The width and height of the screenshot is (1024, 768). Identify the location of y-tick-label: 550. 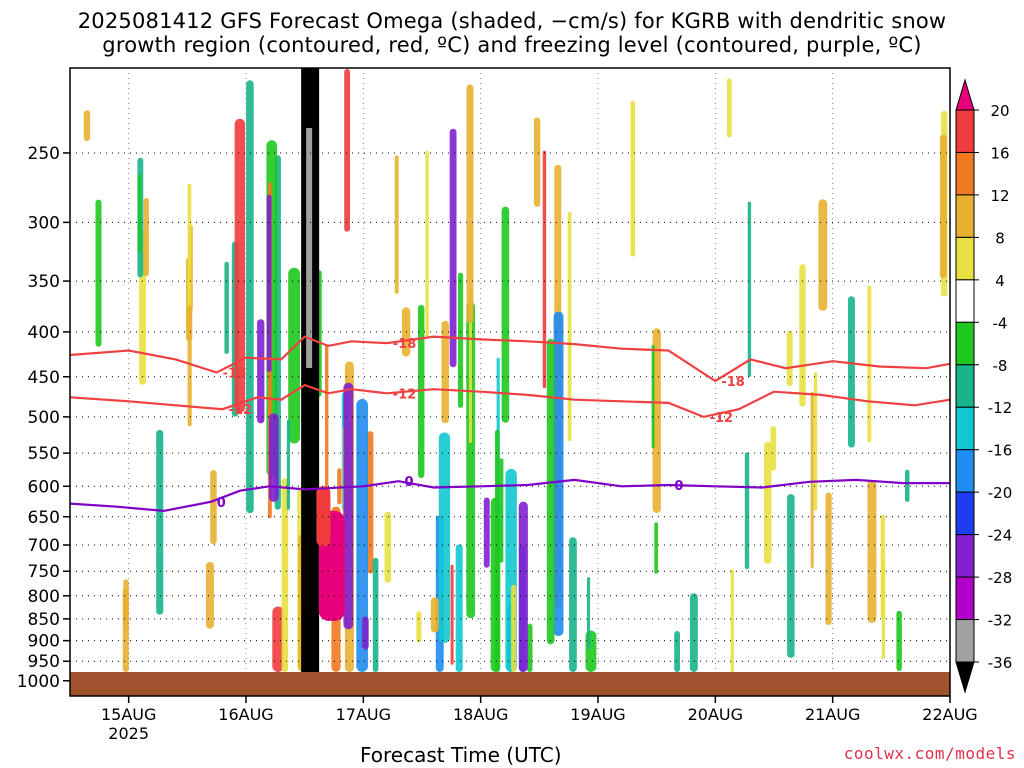
(44, 454).